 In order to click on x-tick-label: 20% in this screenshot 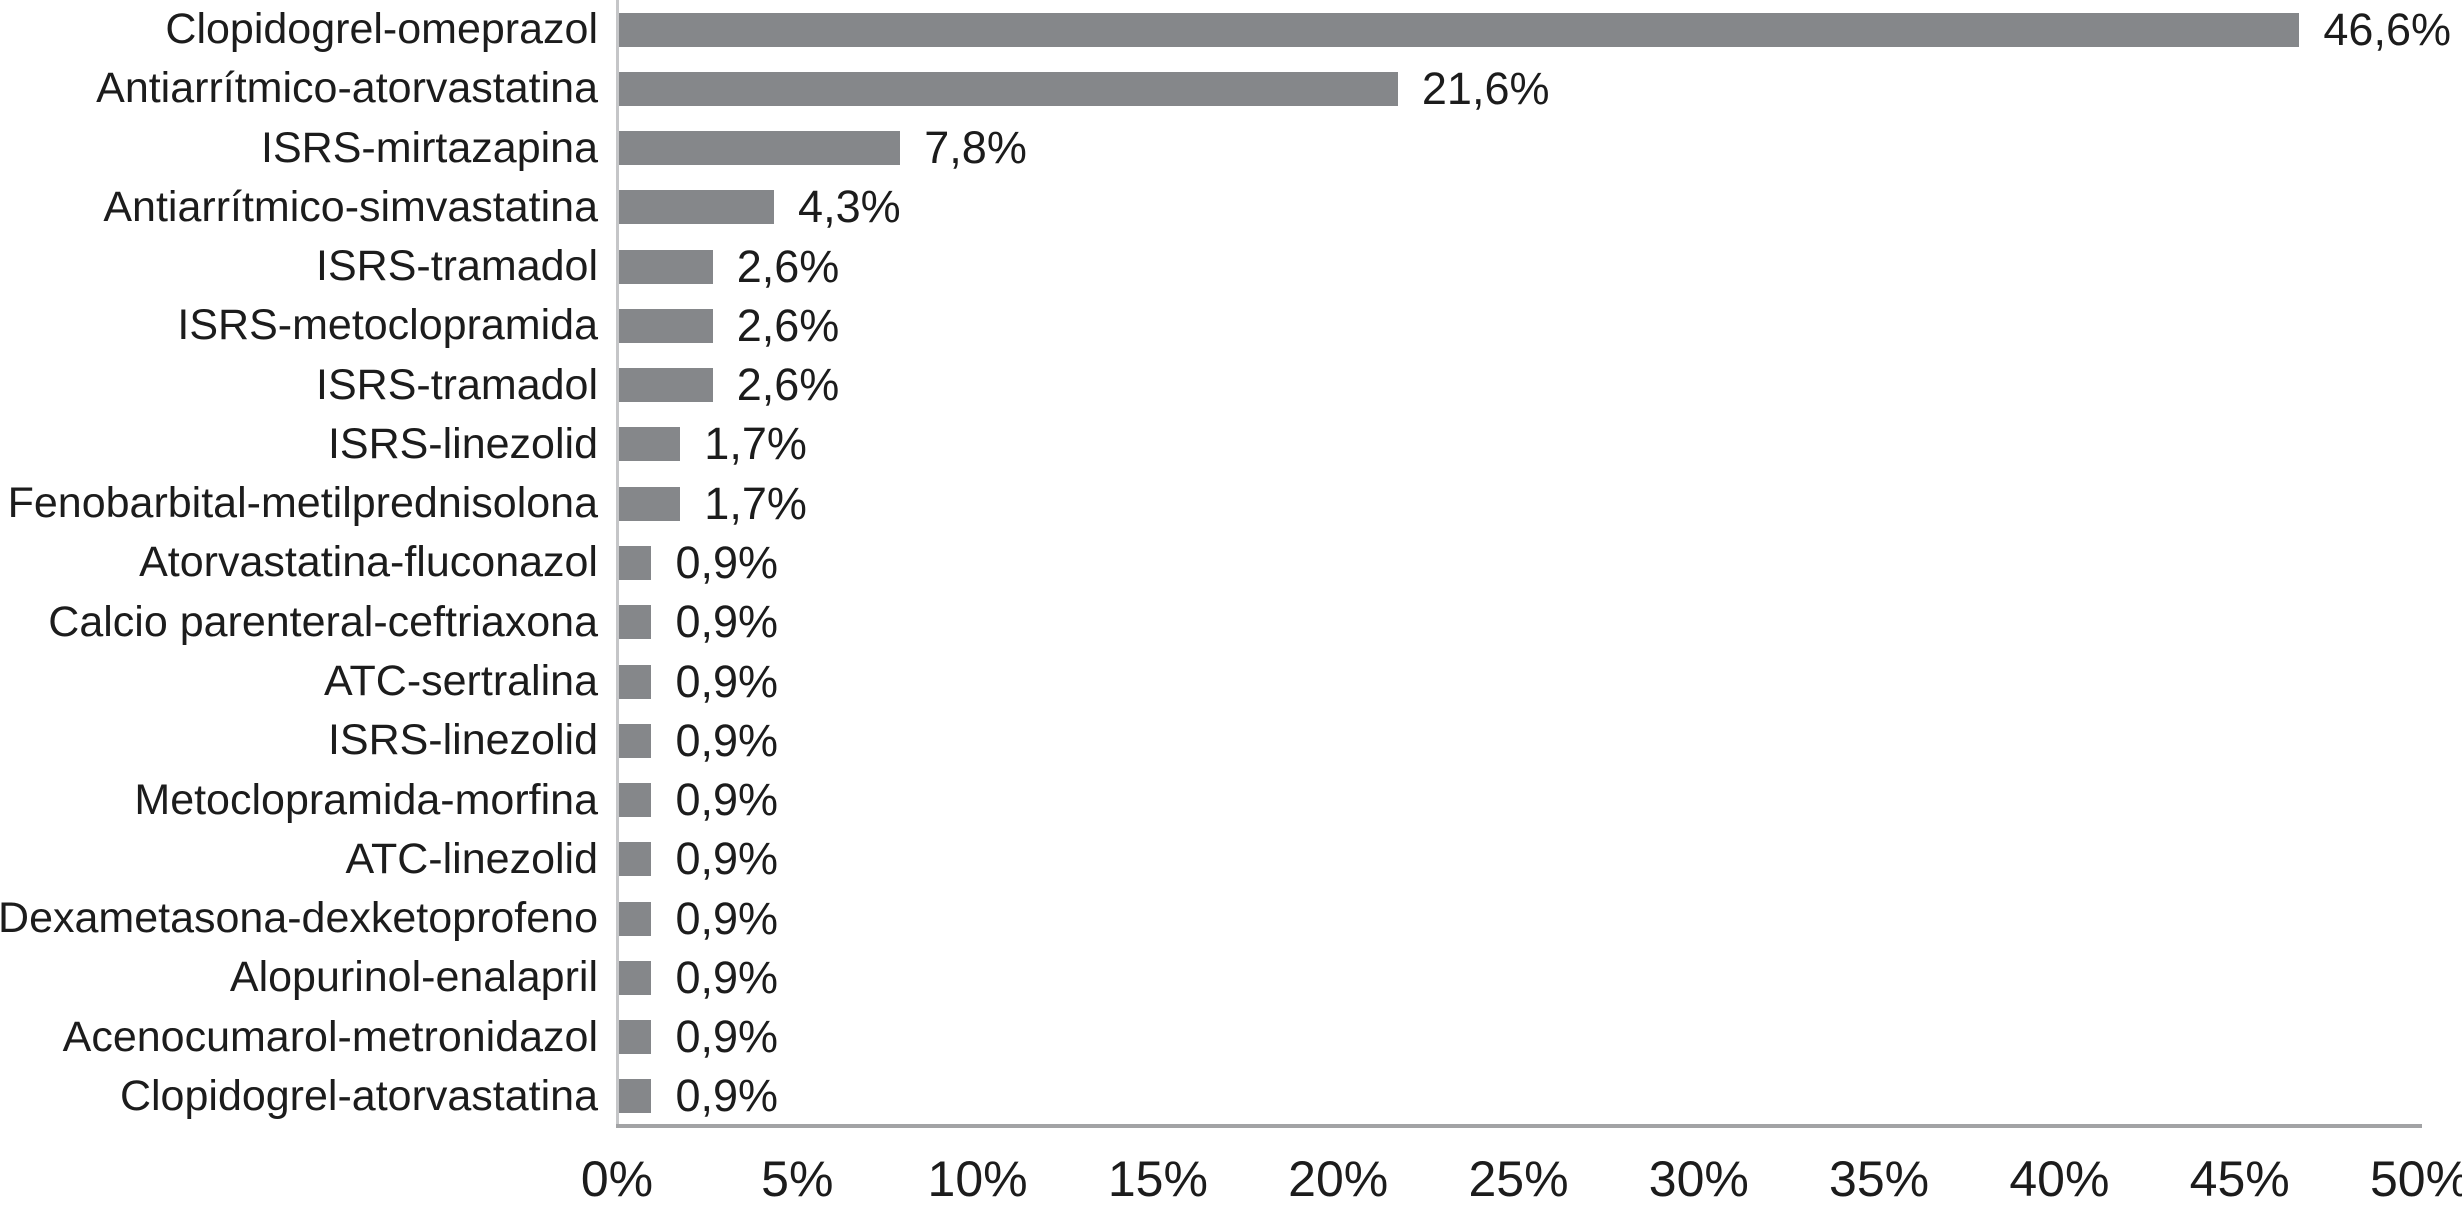, I will do `click(1338, 1179)`.